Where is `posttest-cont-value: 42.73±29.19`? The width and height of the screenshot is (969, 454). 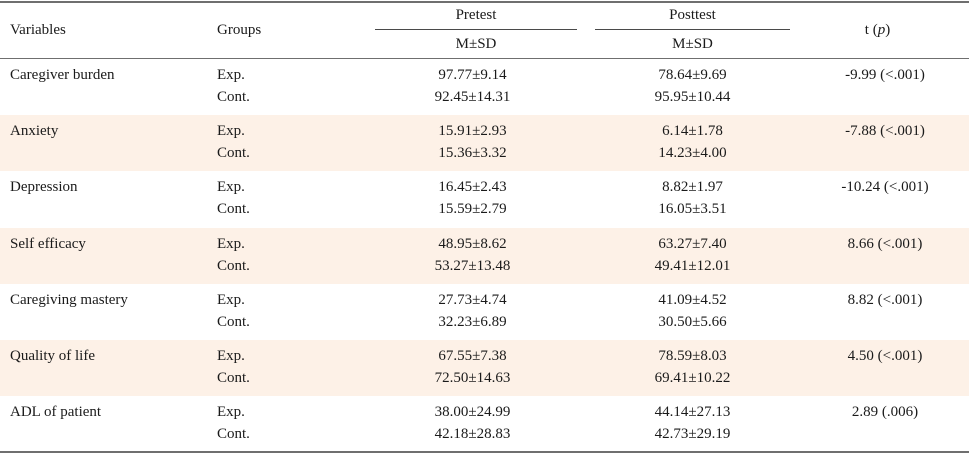 posttest-cont-value: 42.73±29.19 is located at coordinates (692, 434).